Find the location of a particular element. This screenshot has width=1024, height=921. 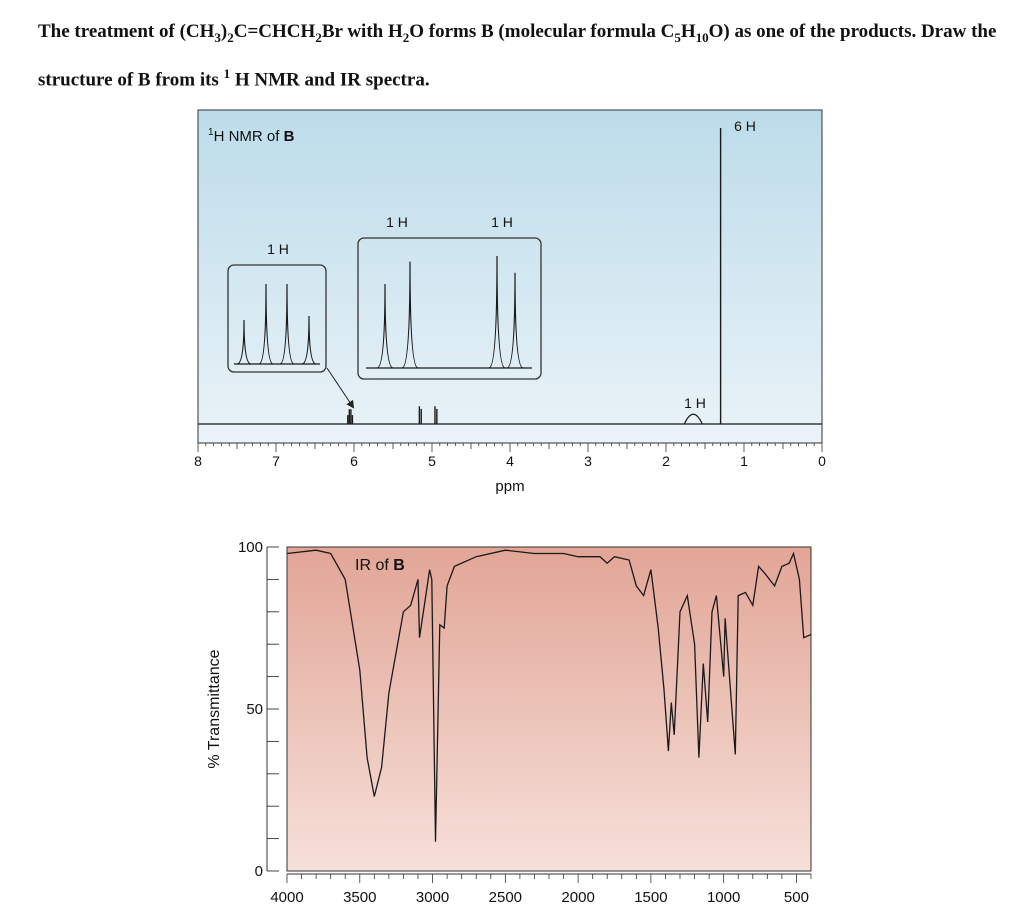

ir-x-tick-label: 1500 is located at coordinates (650, 897).